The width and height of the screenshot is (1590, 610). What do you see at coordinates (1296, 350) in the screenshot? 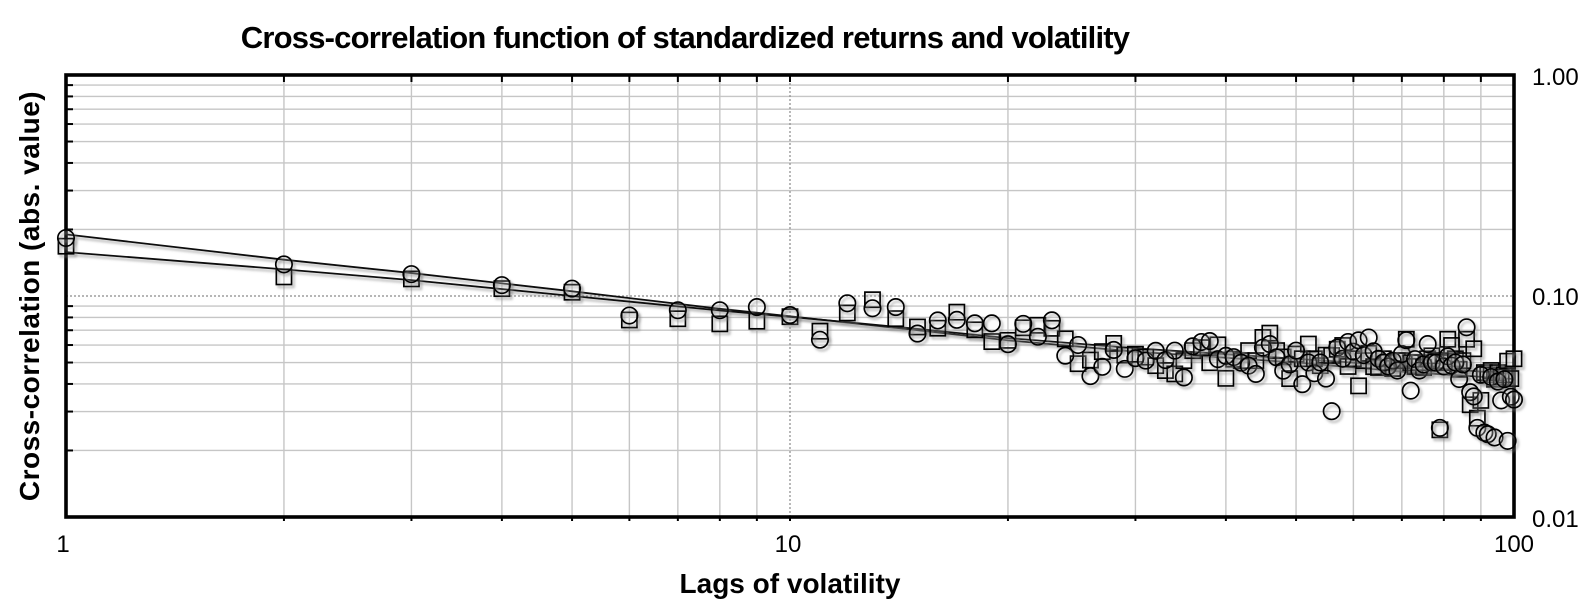
I see `marker-circle-lag50` at bounding box center [1296, 350].